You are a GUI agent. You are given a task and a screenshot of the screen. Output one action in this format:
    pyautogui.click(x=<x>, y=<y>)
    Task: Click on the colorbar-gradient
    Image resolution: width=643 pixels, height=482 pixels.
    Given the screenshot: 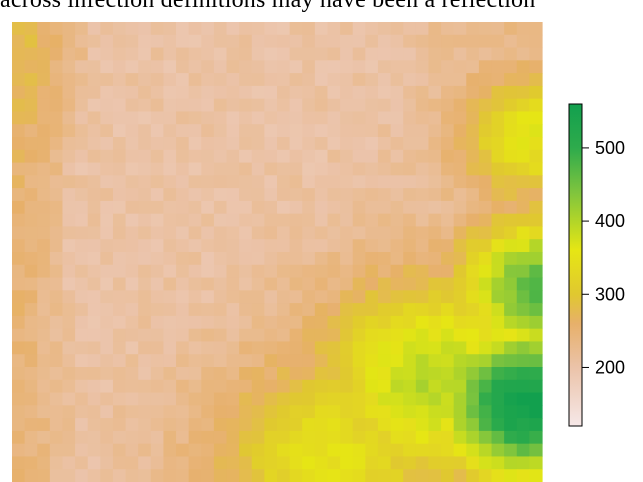 What is the action you would take?
    pyautogui.click(x=575, y=265)
    